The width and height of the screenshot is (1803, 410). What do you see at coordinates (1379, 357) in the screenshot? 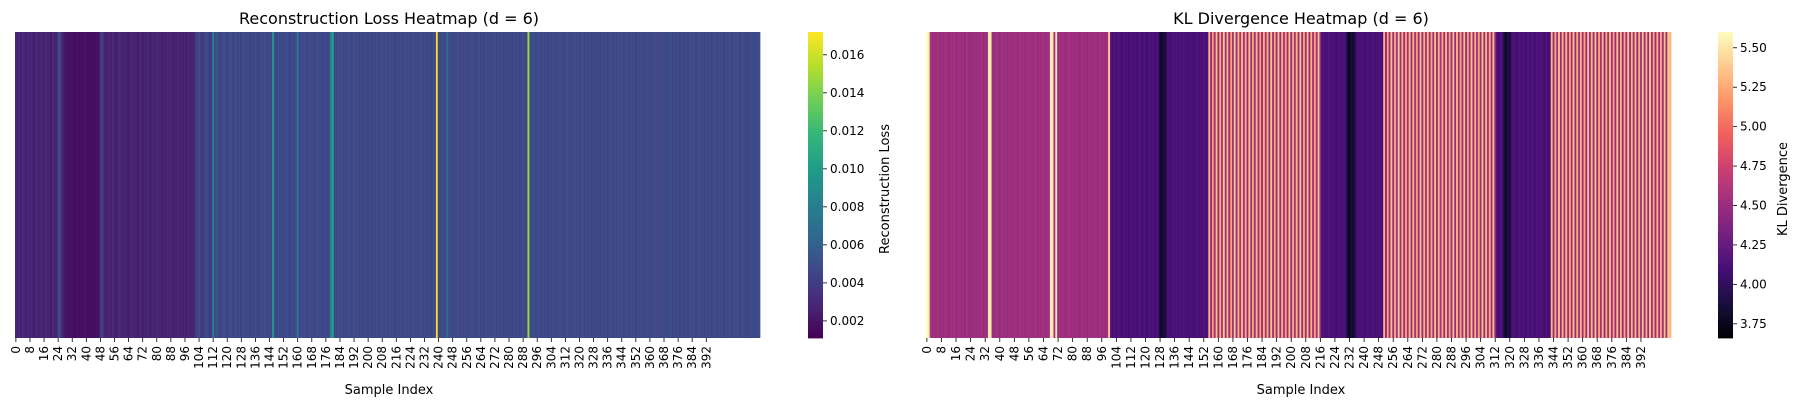
I see `x-tick-label: 248` at bounding box center [1379, 357].